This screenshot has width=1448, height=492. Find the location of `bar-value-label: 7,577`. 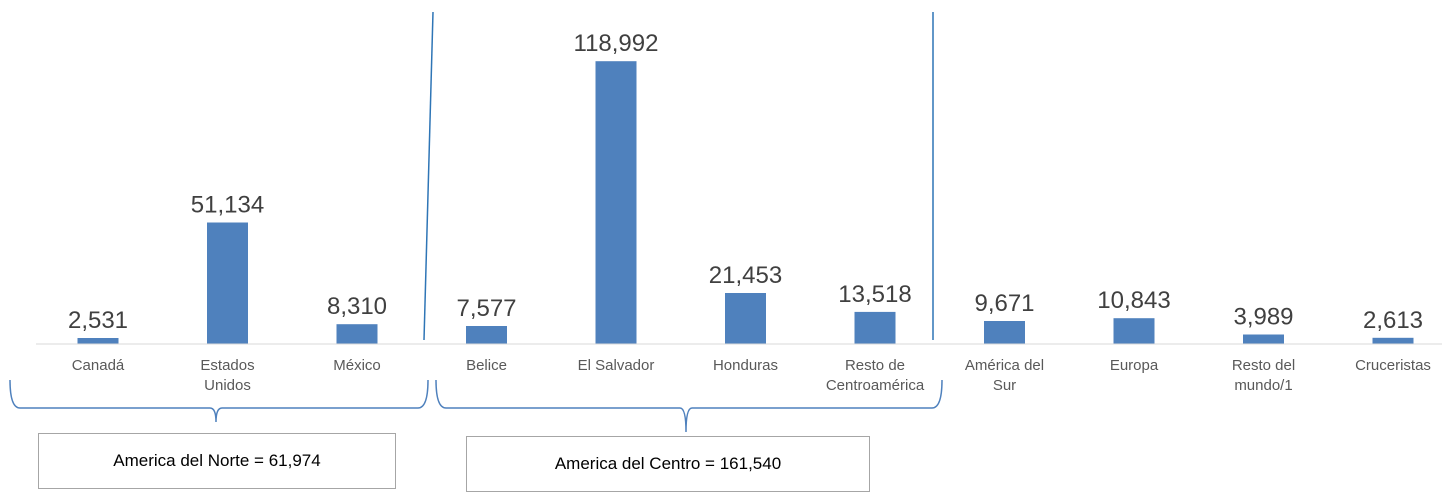

bar-value-label: 7,577 is located at coordinates (486, 308).